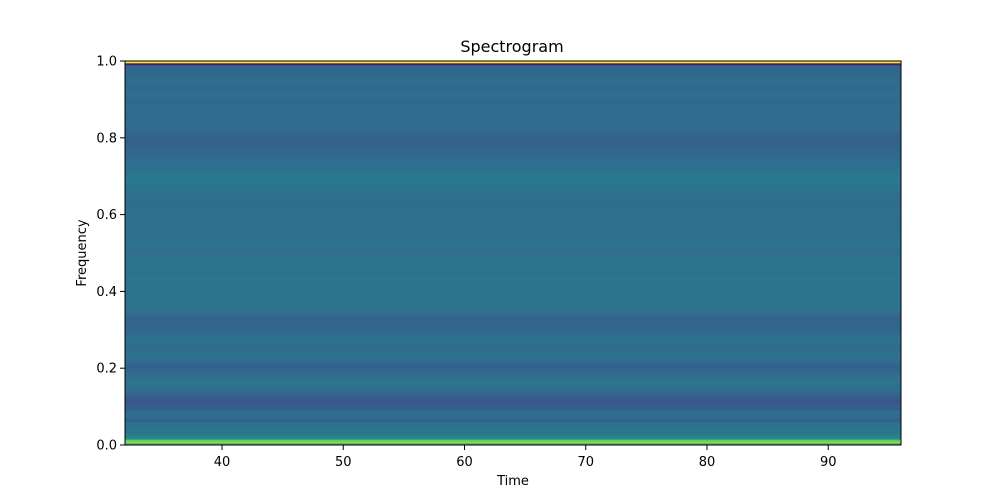 The image size is (1000, 500). Describe the element at coordinates (464, 462) in the screenshot. I see `x-tick-label: 60` at that location.